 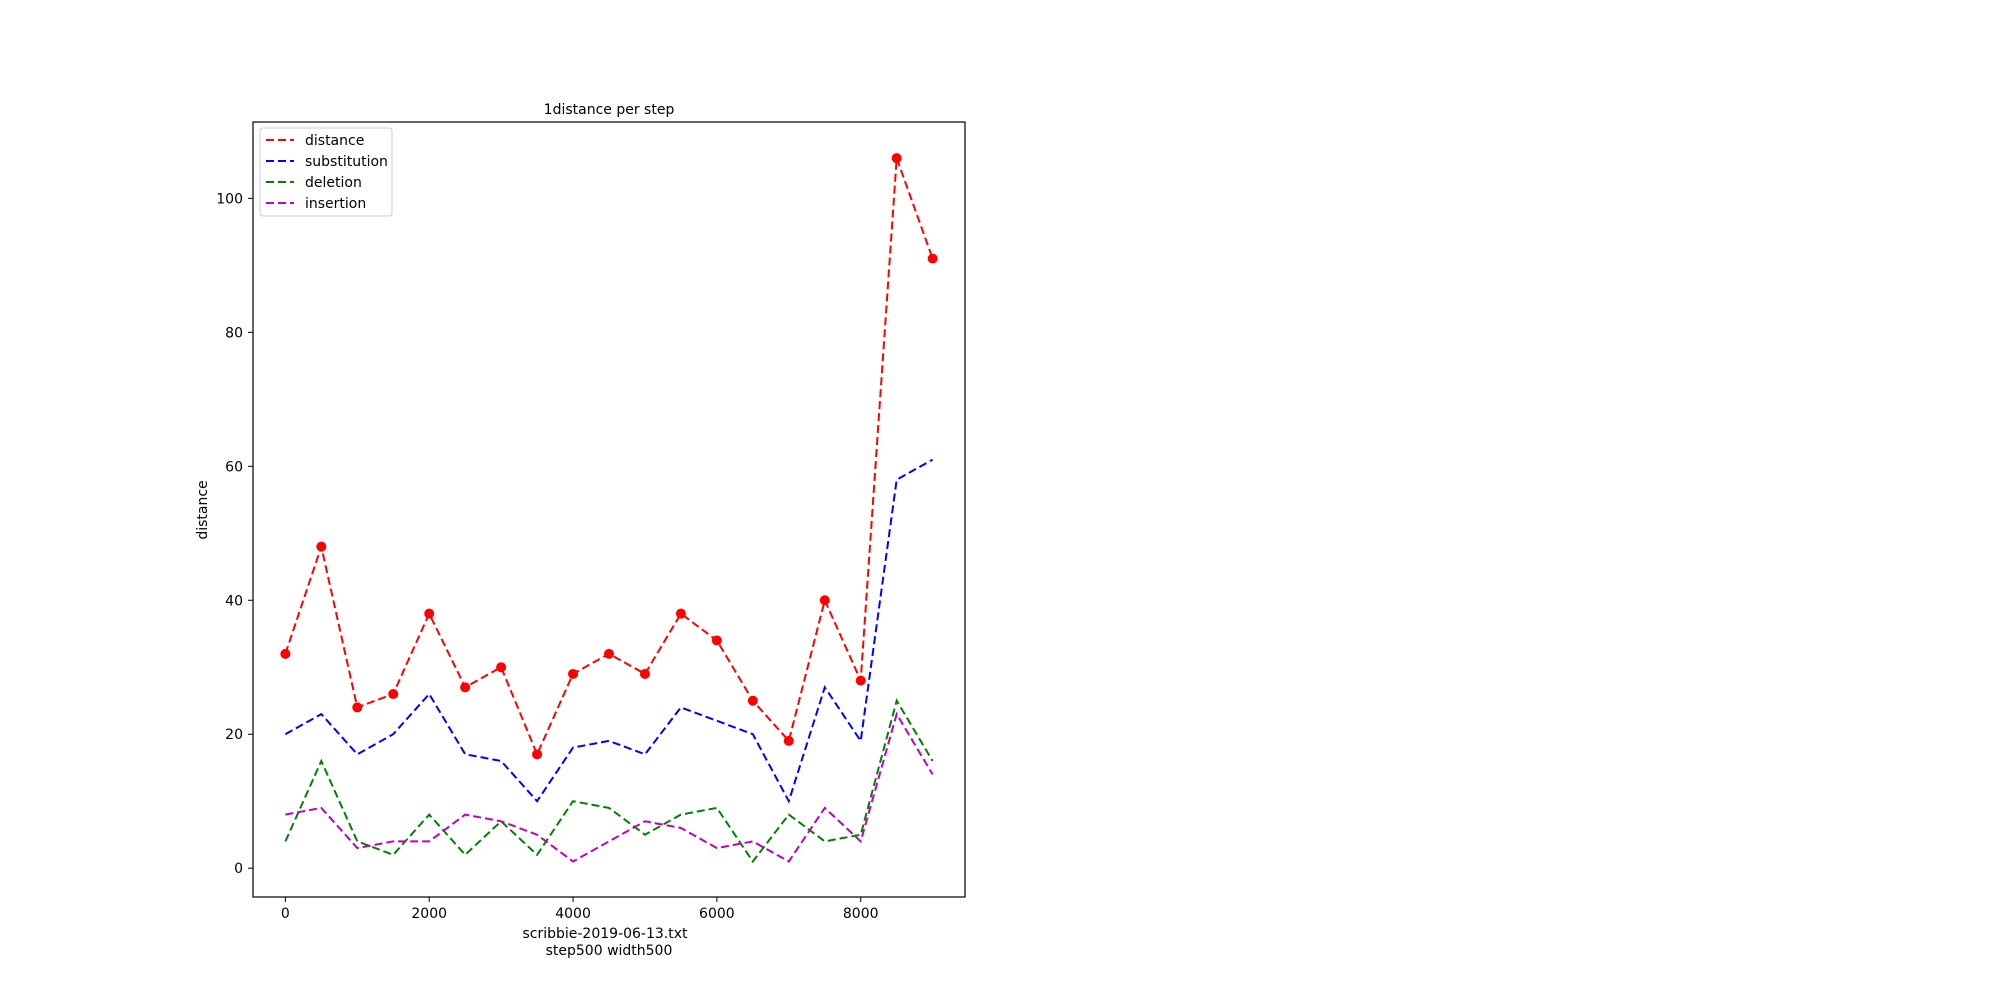 What do you see at coordinates (234, 735) in the screenshot?
I see `y-tick-label: 20` at bounding box center [234, 735].